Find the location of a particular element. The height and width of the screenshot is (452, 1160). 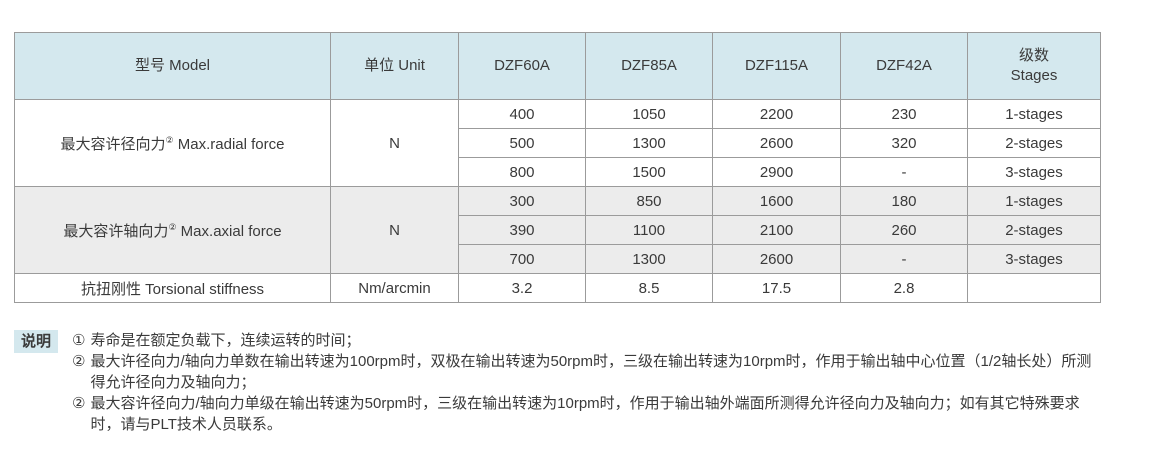

value-cell: 800 is located at coordinates (522, 172).